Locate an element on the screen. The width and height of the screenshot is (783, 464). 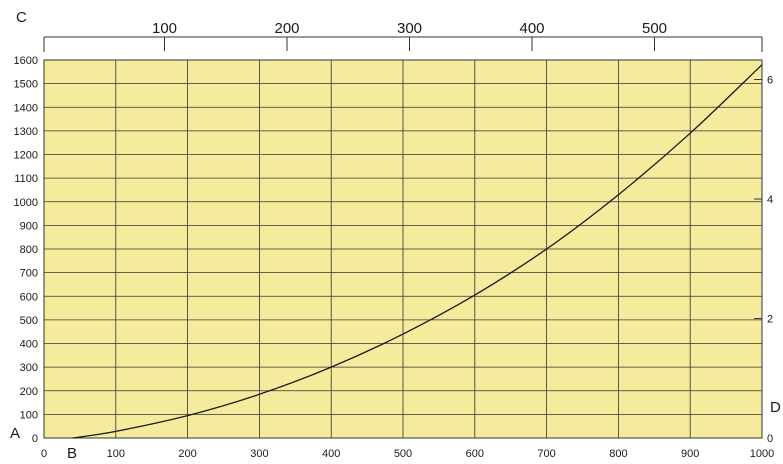
top-tick-label: 100 is located at coordinates (164, 28).